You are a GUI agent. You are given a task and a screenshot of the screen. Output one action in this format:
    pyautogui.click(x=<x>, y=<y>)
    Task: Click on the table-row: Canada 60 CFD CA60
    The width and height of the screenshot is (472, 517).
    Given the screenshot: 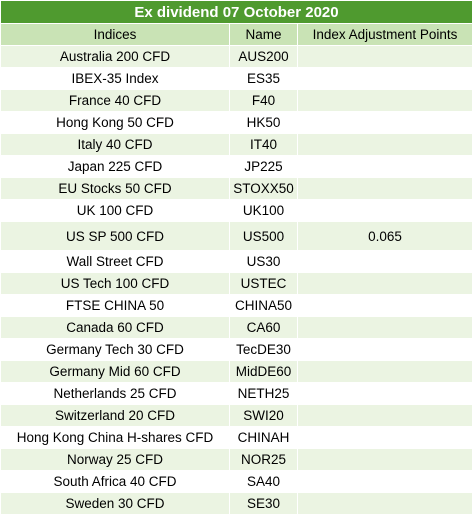 What is the action you would take?
    pyautogui.click(x=236, y=327)
    